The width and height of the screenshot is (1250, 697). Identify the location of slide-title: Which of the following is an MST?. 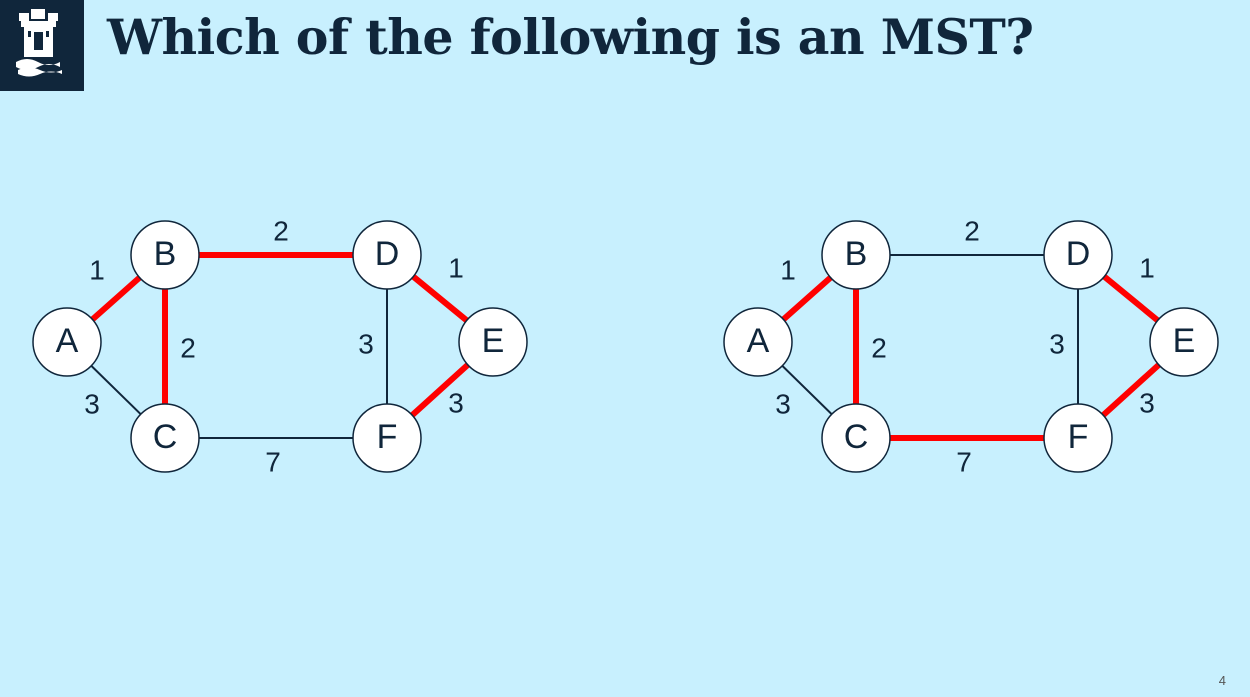
(570, 37).